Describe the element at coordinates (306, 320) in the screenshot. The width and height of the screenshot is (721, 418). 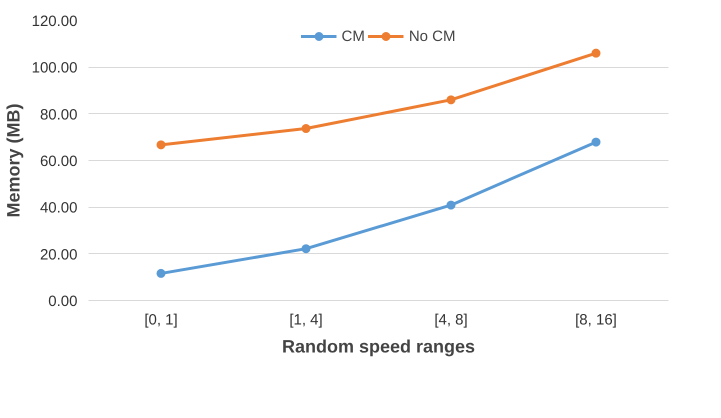
I see `x-tick-label: [1, 4]` at that location.